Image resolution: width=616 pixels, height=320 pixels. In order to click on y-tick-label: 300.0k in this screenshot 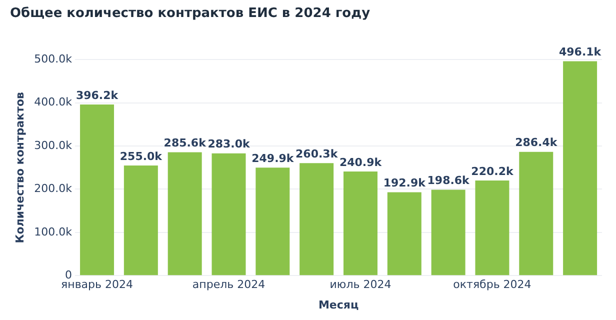, I will do `click(53, 145)`.